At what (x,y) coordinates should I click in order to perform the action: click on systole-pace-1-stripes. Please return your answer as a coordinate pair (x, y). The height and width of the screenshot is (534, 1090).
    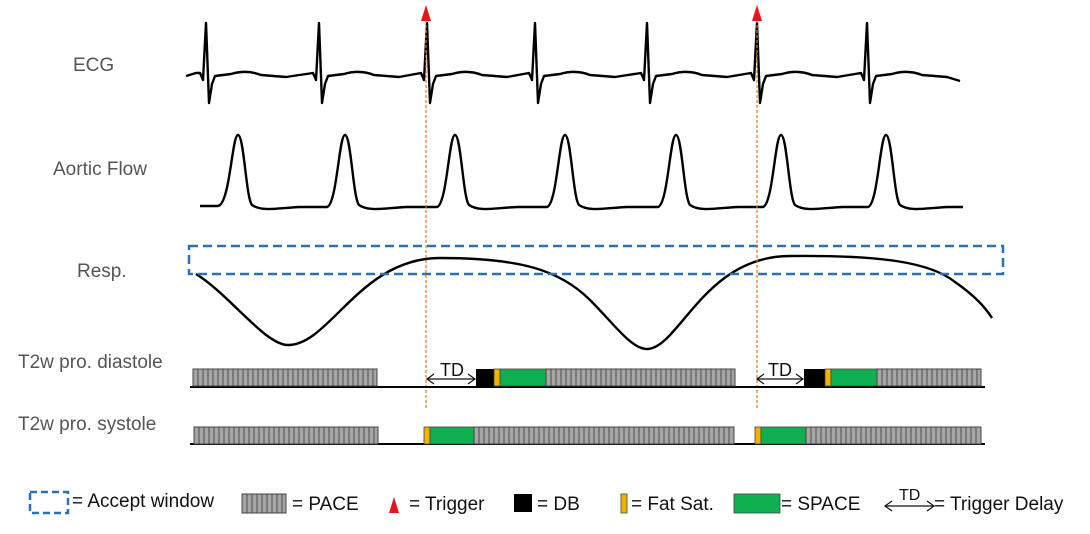
    Looking at the image, I should click on (286, 435).